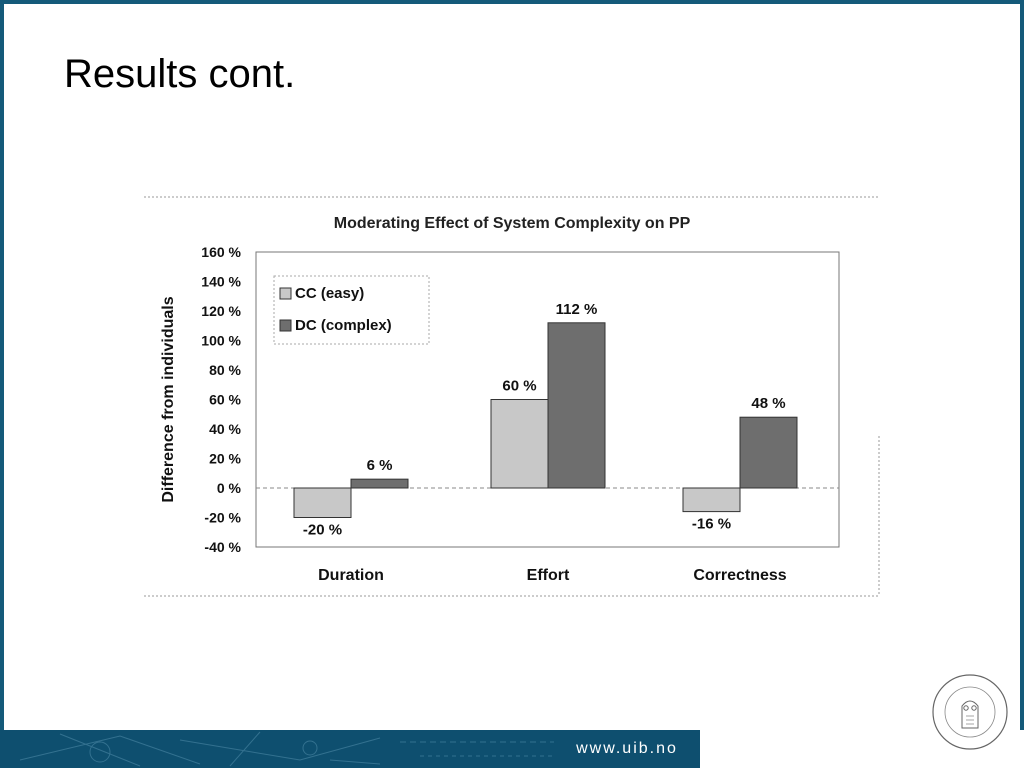  Describe the element at coordinates (768, 452) in the screenshot. I see `bar-correctness-dc` at that location.